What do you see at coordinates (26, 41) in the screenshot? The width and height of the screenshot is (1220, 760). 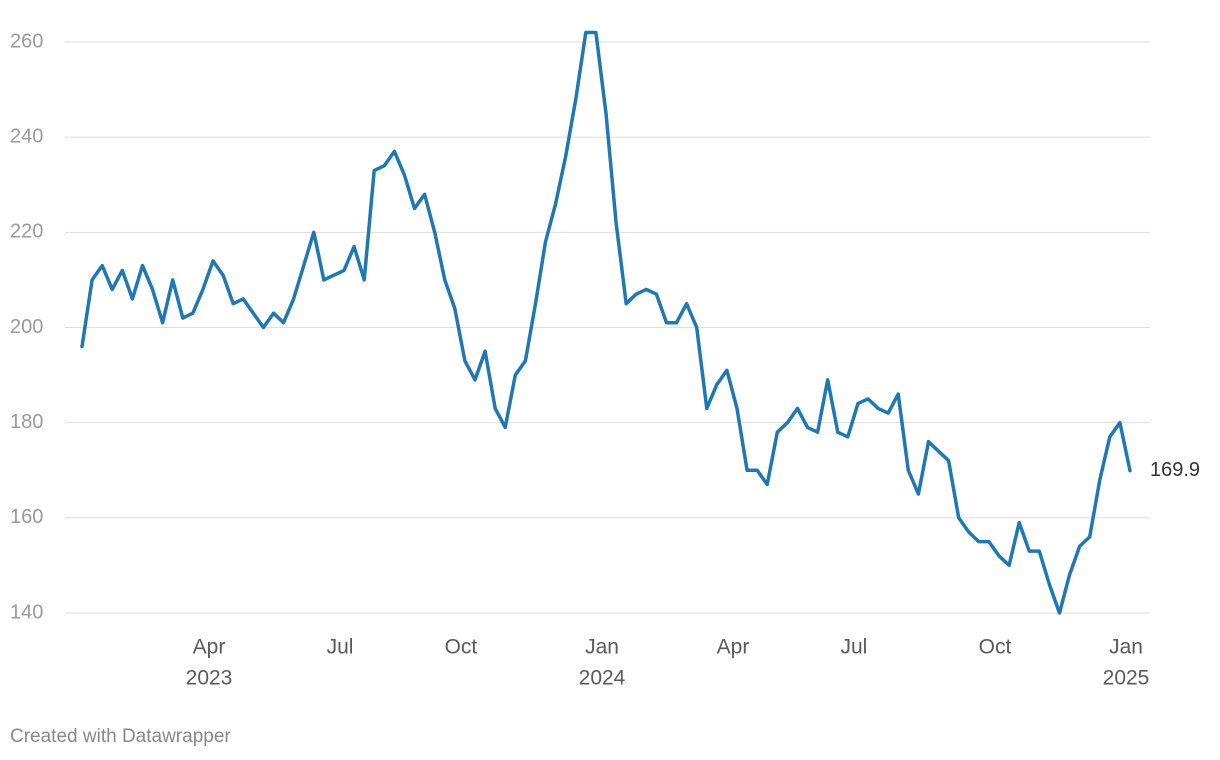 I see `y-tick-label: 260` at bounding box center [26, 41].